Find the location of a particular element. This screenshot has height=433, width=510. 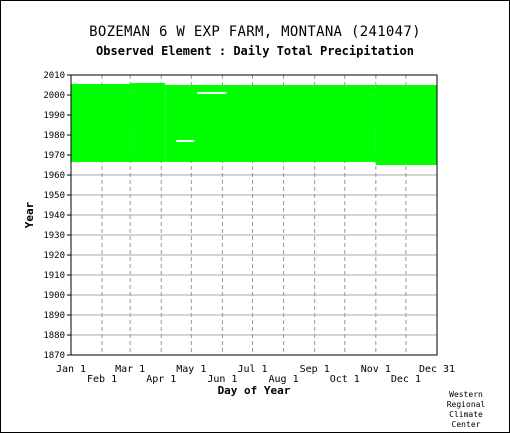

y-tick-label: 1920 is located at coordinates (54, 256).